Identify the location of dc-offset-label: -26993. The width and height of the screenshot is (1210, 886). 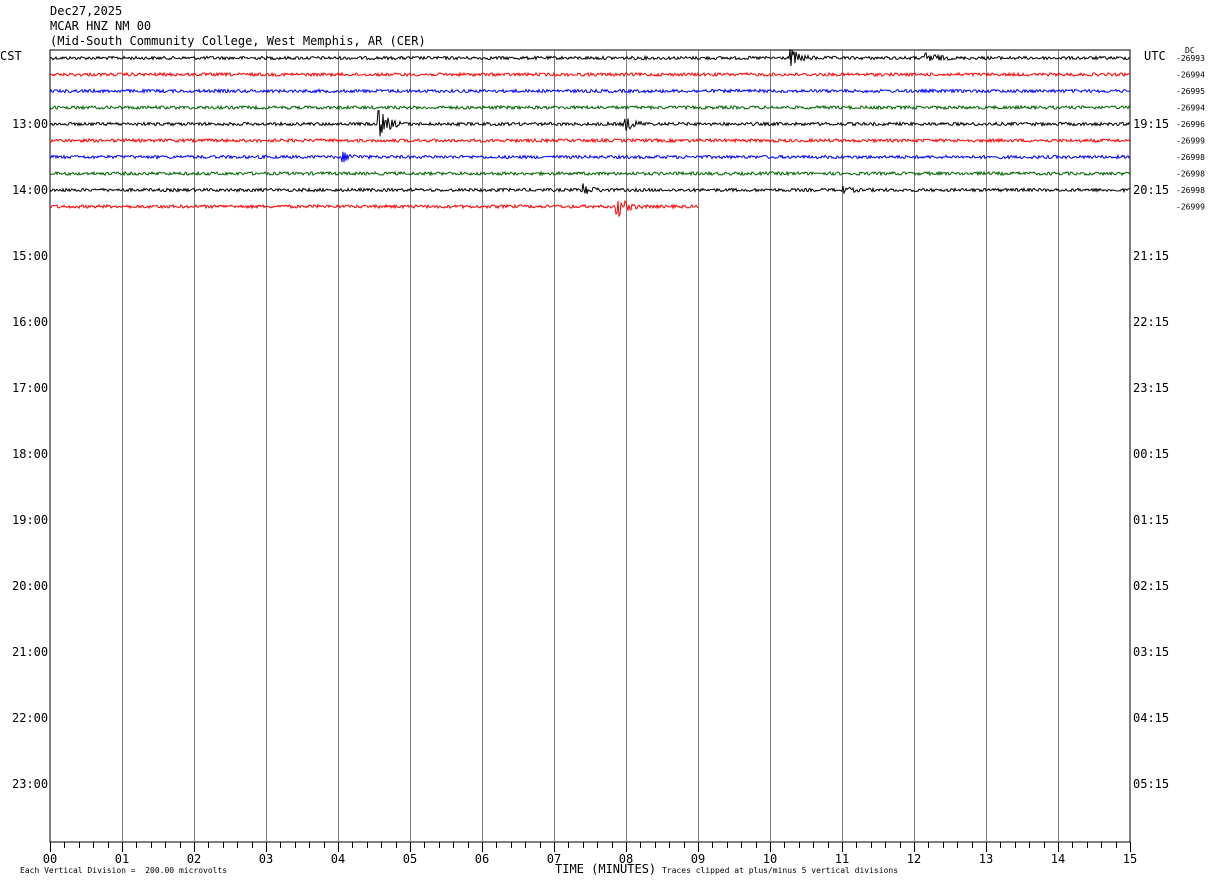
(1190, 58).